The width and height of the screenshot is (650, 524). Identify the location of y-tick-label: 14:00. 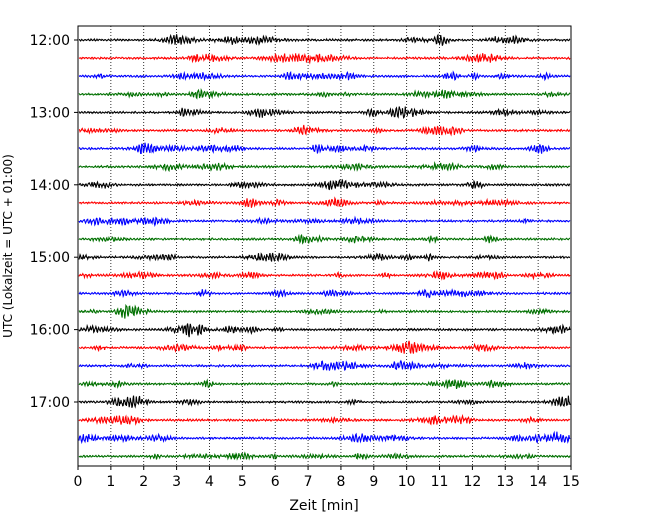
(50, 186).